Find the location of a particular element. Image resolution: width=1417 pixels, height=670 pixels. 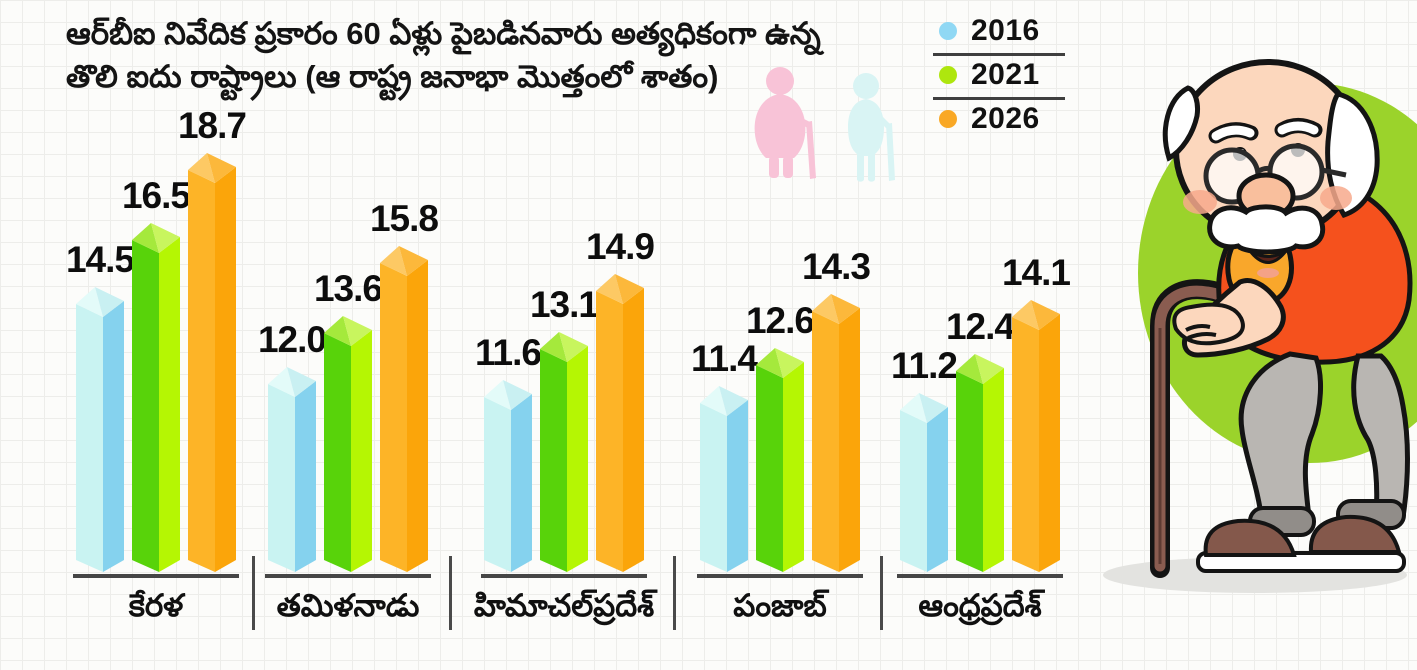

value-label-2016-కేరళ: 14.5 is located at coordinates (100, 259).